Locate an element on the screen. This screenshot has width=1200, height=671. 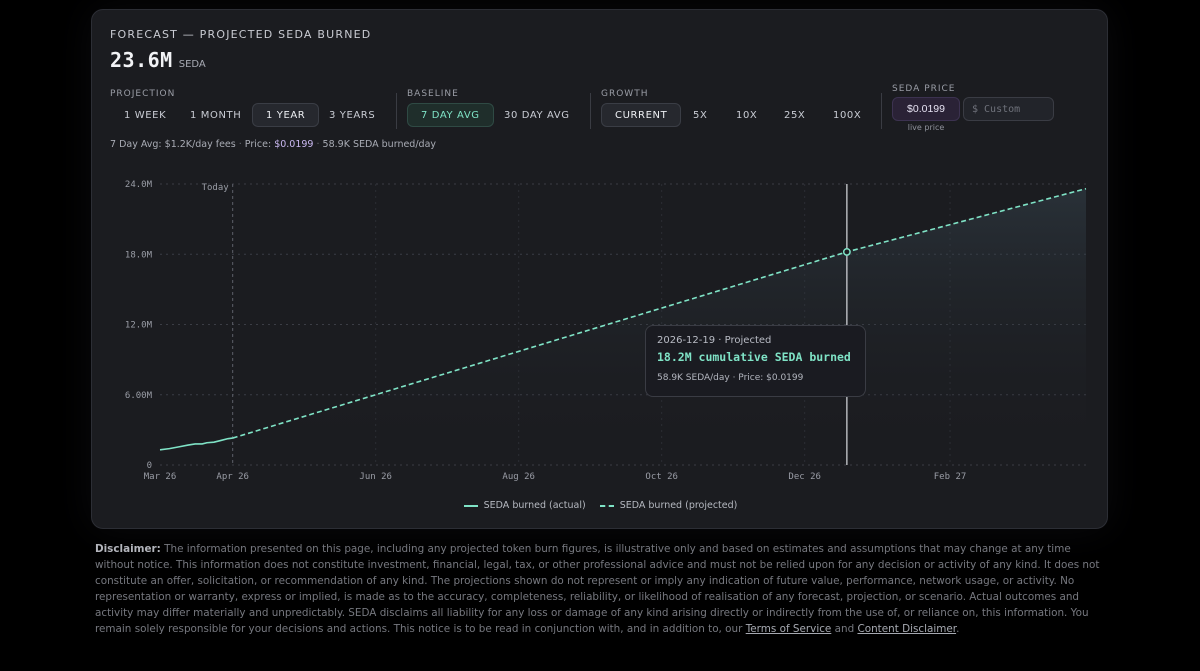
disclaimer-end: . is located at coordinates (958, 629).